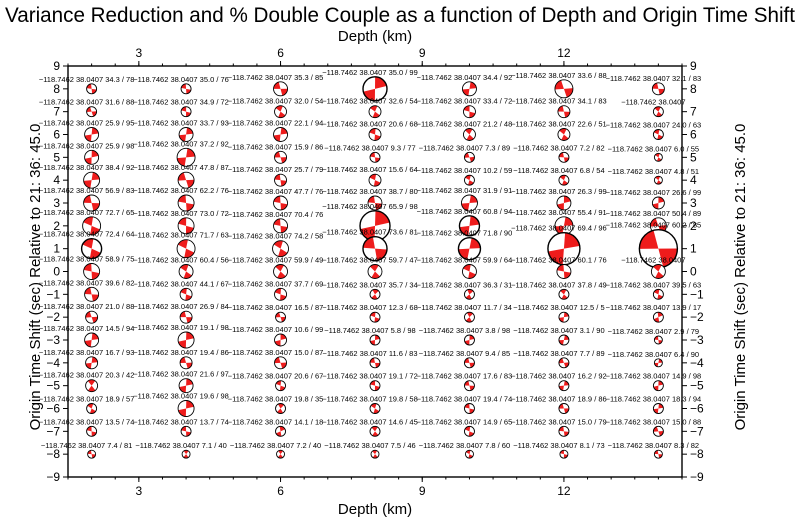 The height and width of the screenshot is (517, 800). I want to click on mark-annotation: −118.7462 38.0407 19.1 / 98, so click(181, 327).